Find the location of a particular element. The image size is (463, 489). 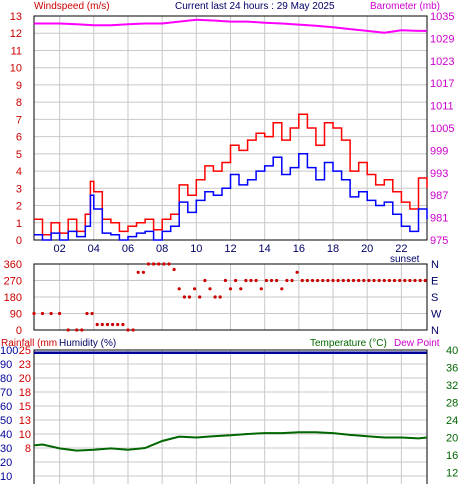

rain-tick-label: 20 is located at coordinates (25, 379).